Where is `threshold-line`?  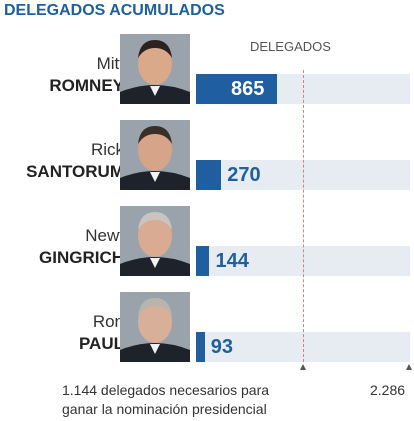 threshold-line is located at coordinates (303, 216).